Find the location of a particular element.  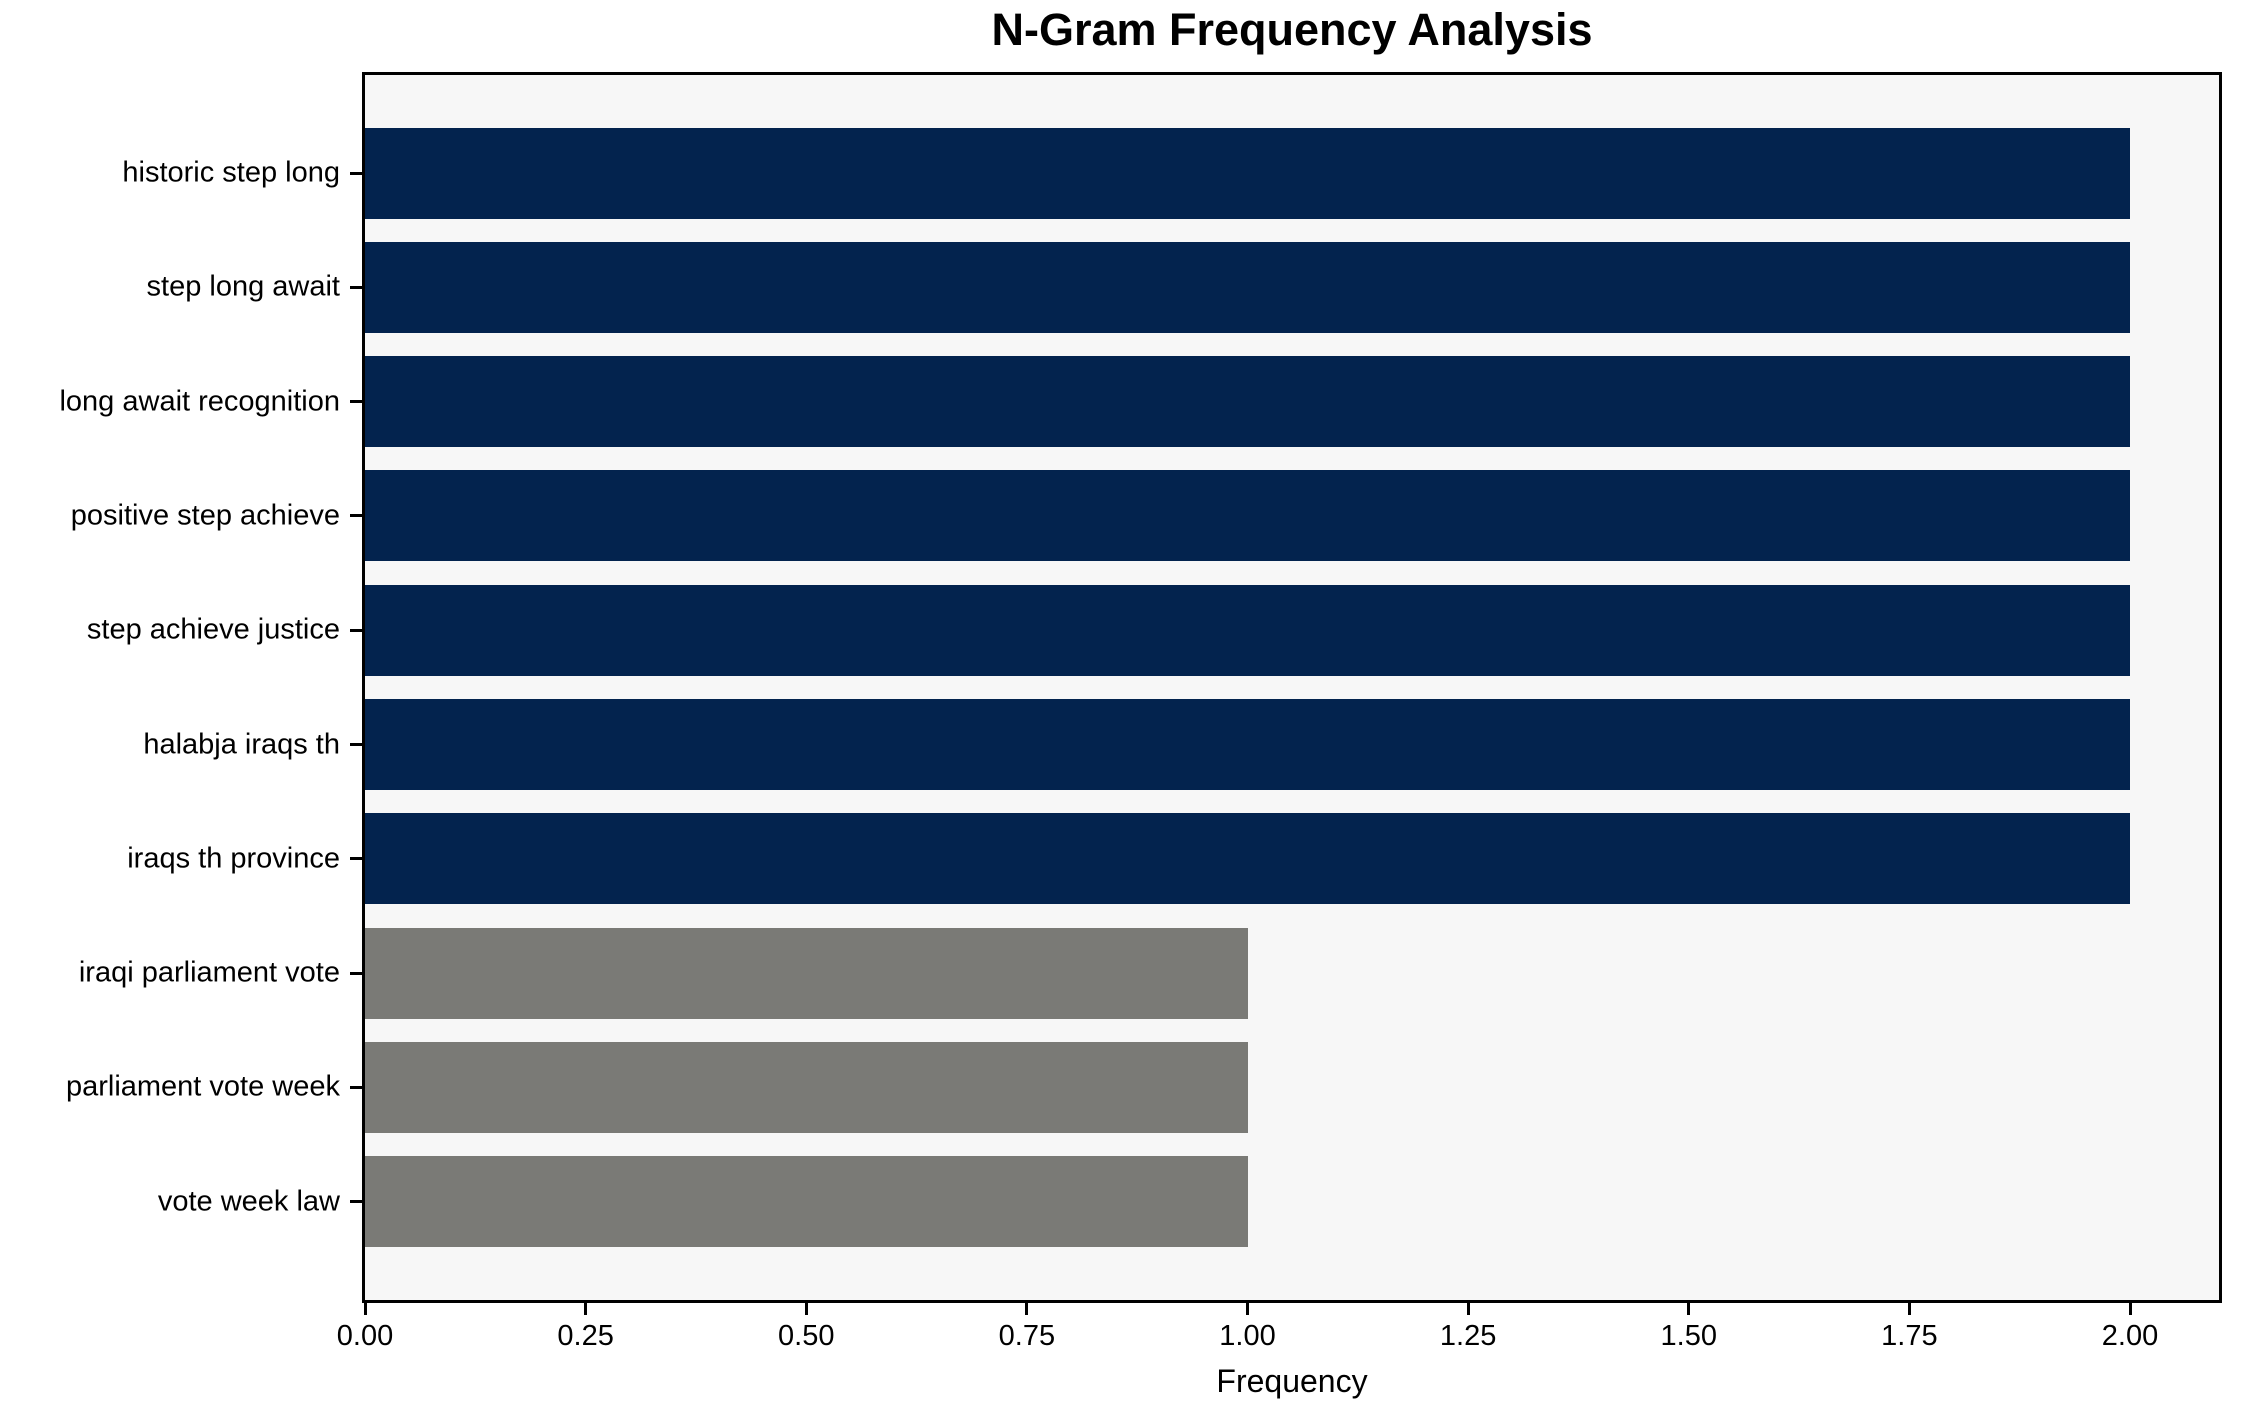

x-tick-label: 2.00 is located at coordinates (2130, 1336).